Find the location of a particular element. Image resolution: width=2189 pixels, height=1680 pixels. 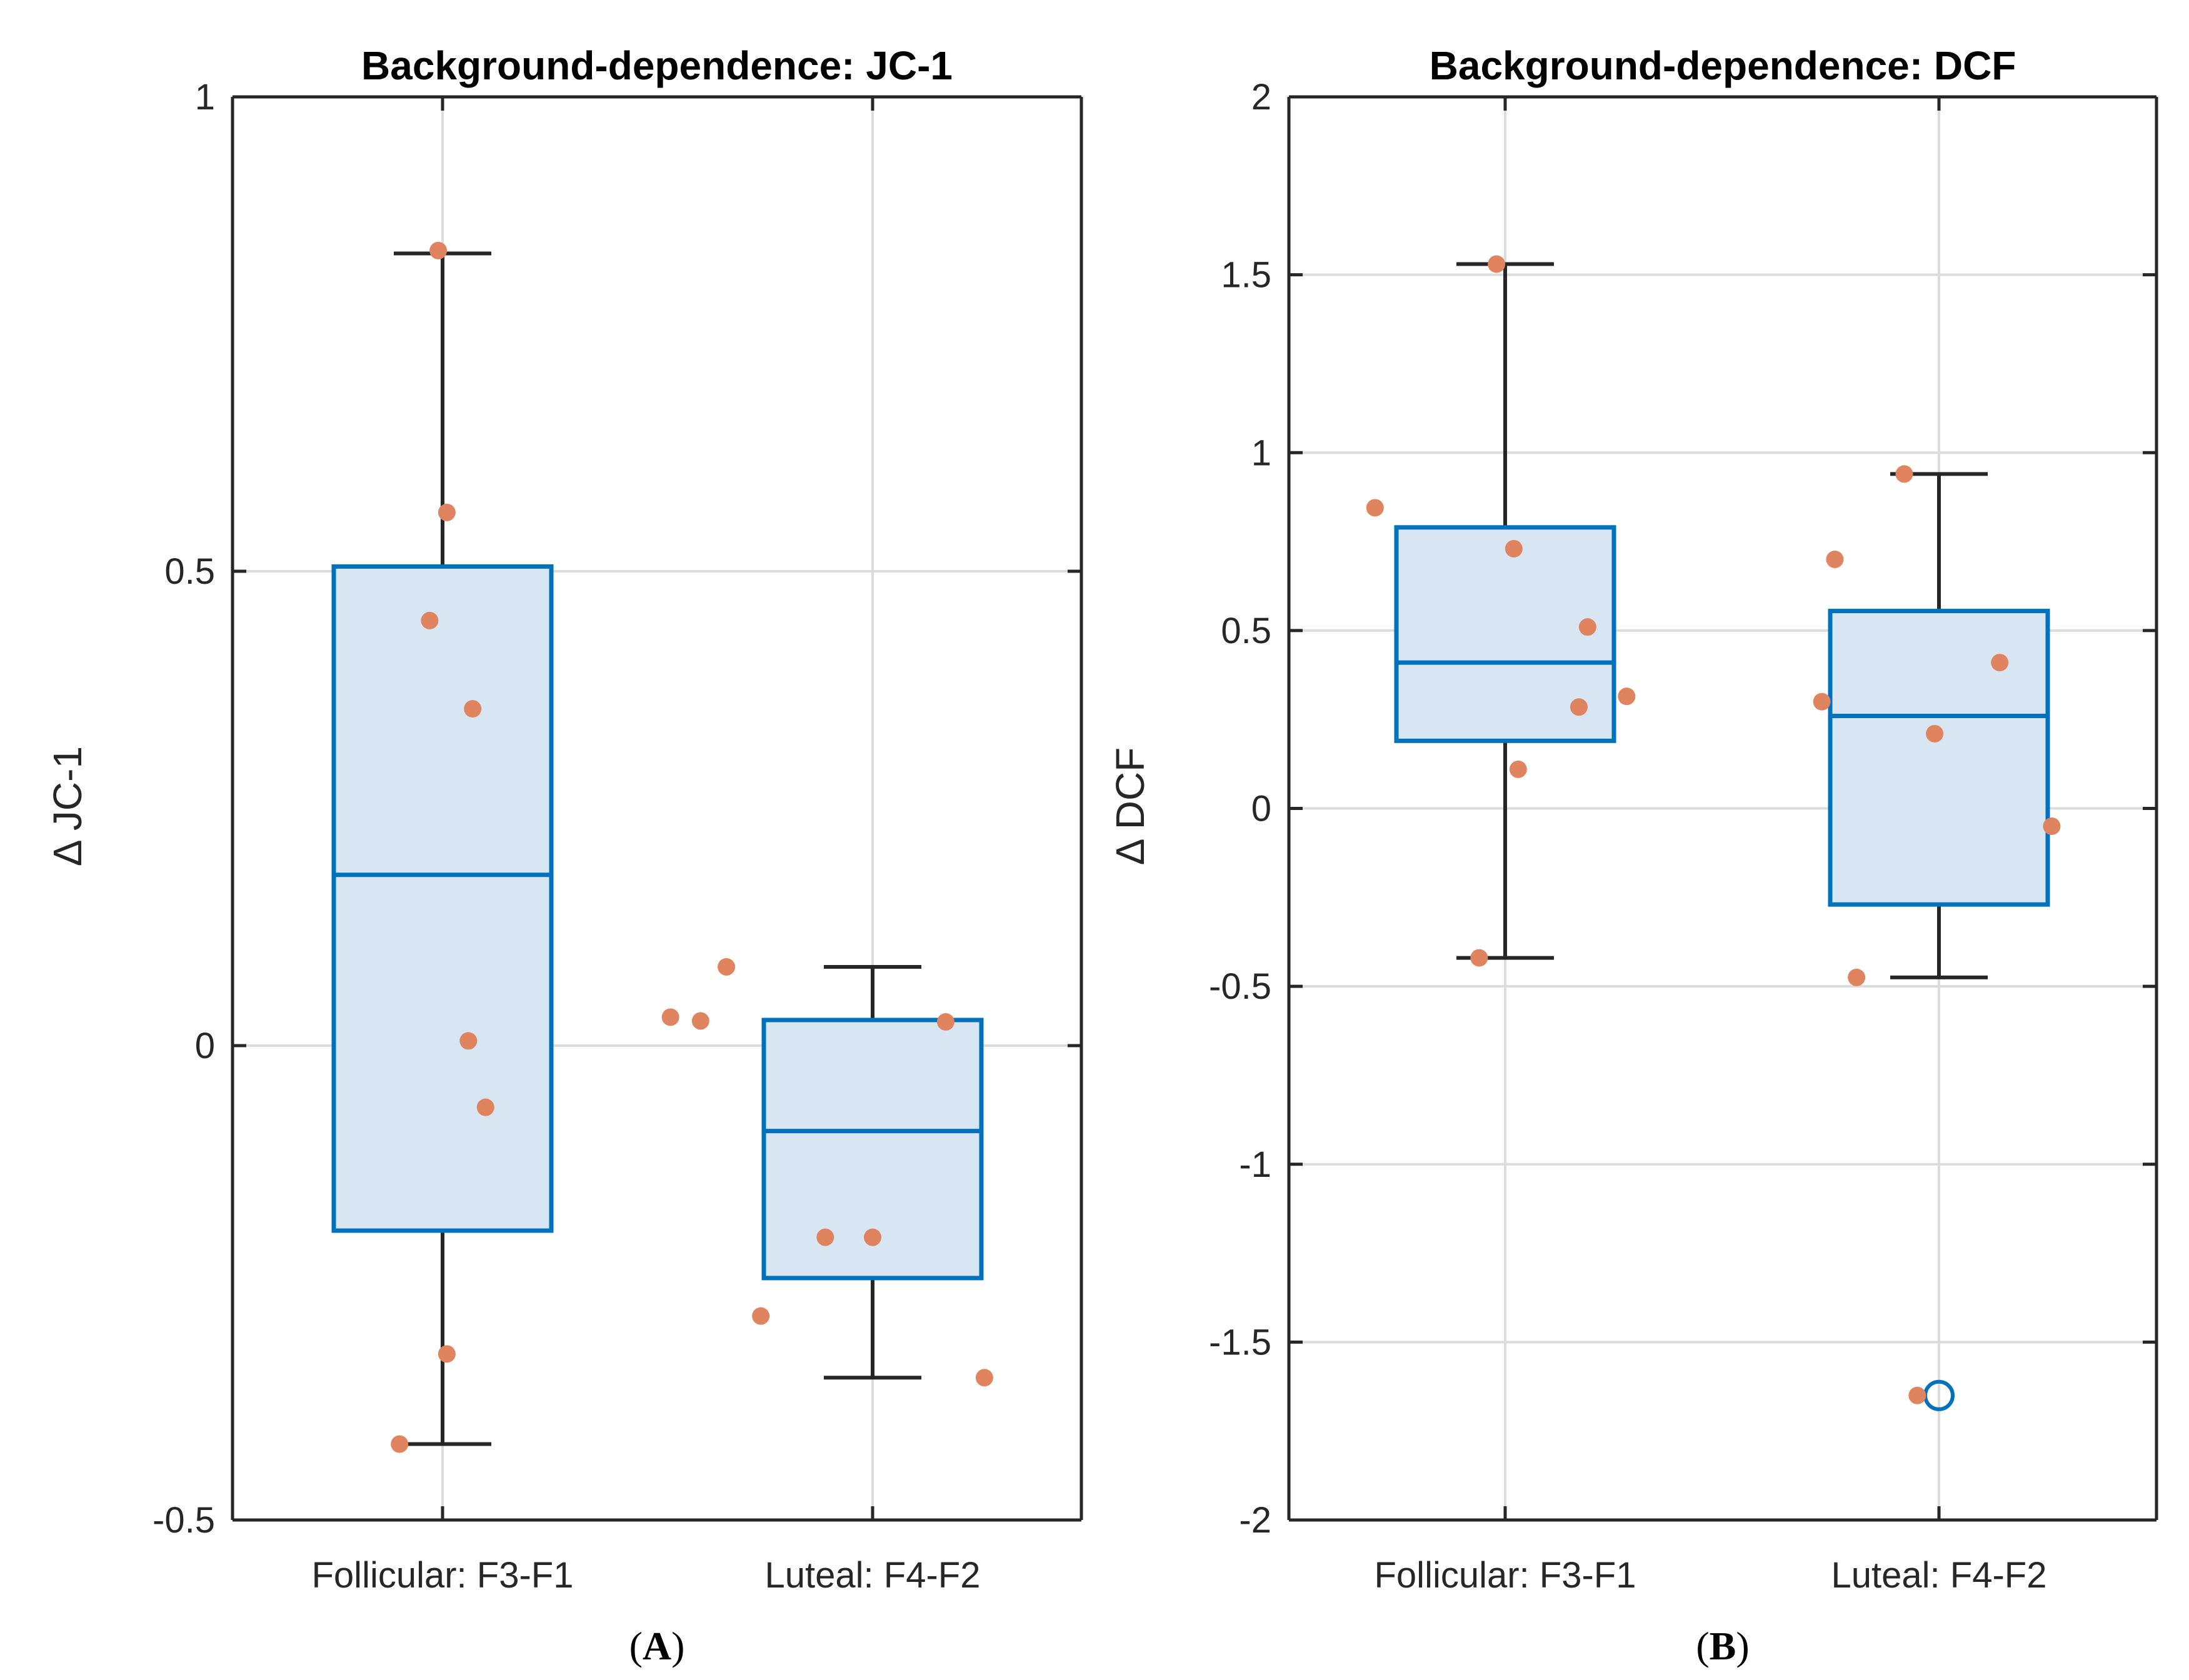

y-axis-label: Δ JC-1 is located at coordinates (67, 806).